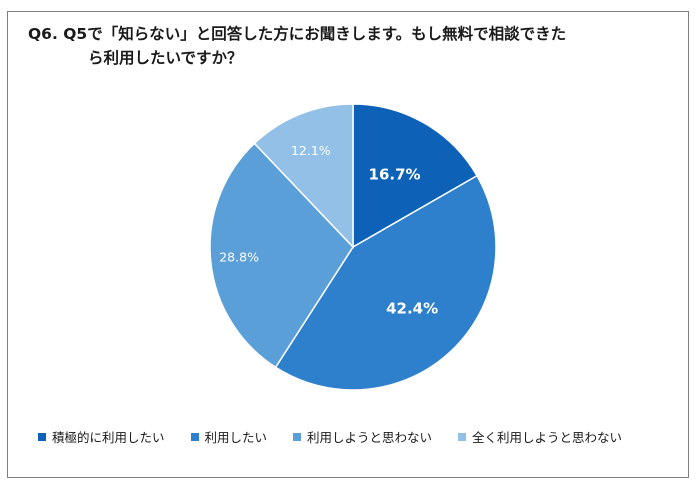 This screenshot has height=488, width=700. Describe the element at coordinates (165, 58) in the screenshot. I see `chart-title-line2: ら利用したいですか？` at that location.